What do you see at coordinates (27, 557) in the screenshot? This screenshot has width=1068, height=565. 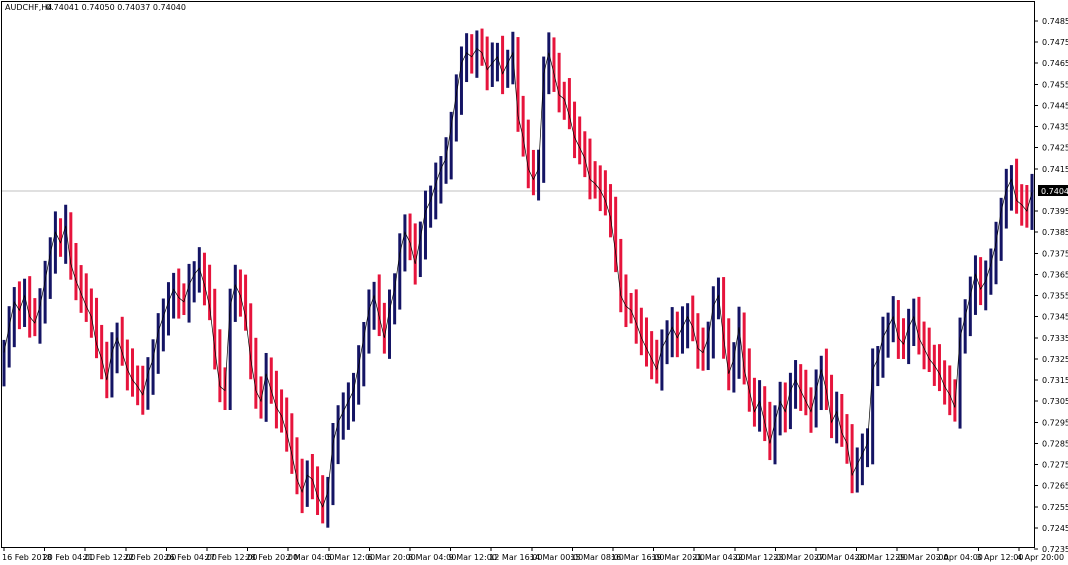 I see `x-tick-label: 16 Feb 2018` at bounding box center [27, 557].